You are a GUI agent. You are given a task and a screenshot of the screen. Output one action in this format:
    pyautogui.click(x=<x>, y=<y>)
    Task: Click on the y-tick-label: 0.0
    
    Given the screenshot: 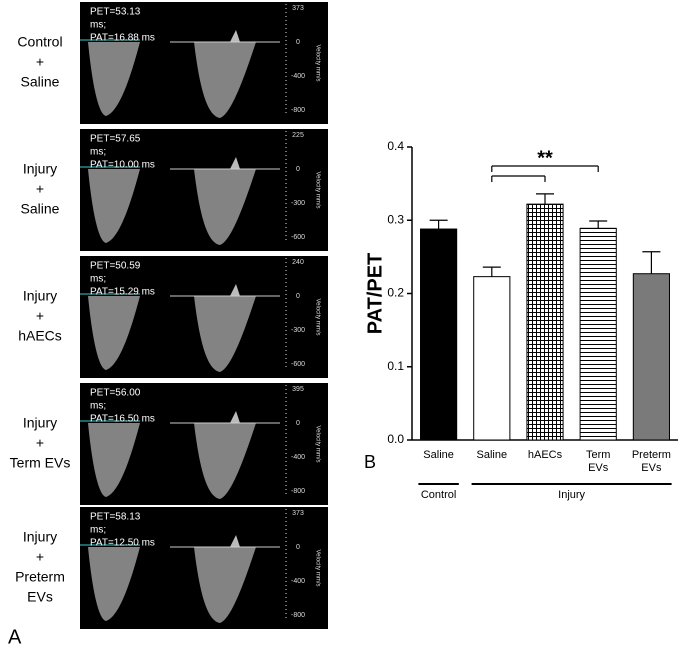 What is the action you would take?
    pyautogui.click(x=395, y=439)
    